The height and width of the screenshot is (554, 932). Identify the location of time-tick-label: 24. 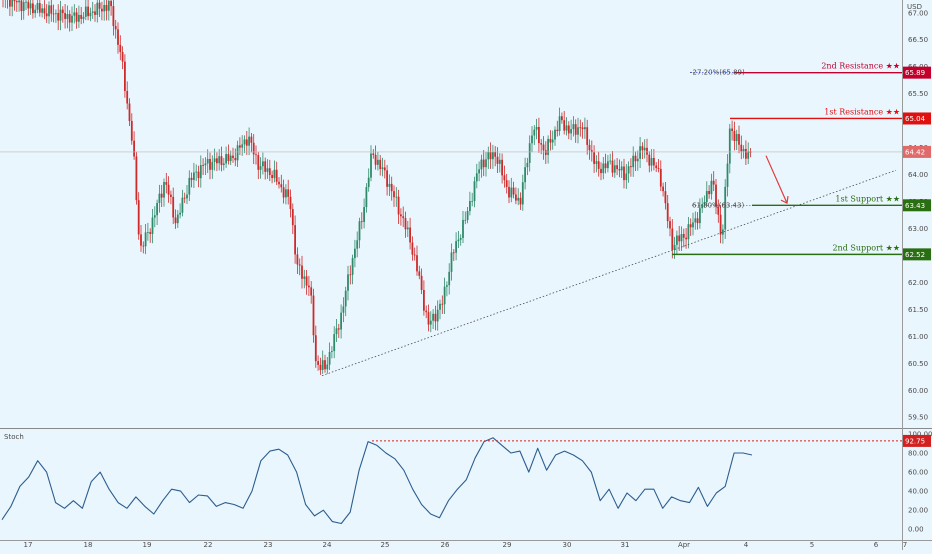
(327, 545).